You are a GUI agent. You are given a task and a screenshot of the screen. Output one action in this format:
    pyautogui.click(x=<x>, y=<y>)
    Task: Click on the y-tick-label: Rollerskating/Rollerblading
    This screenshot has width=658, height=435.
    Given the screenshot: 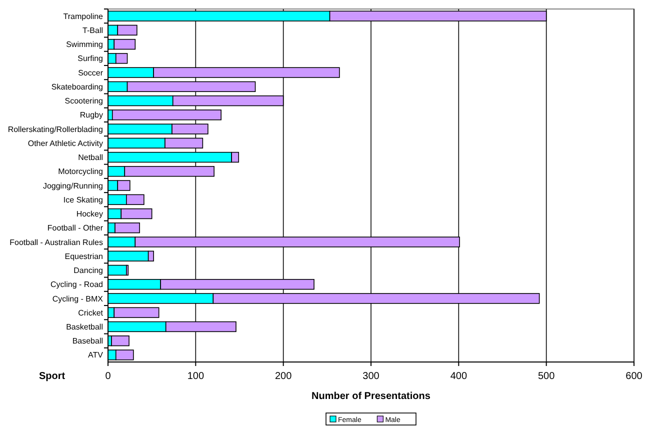 What is the action you would take?
    pyautogui.click(x=55, y=129)
    